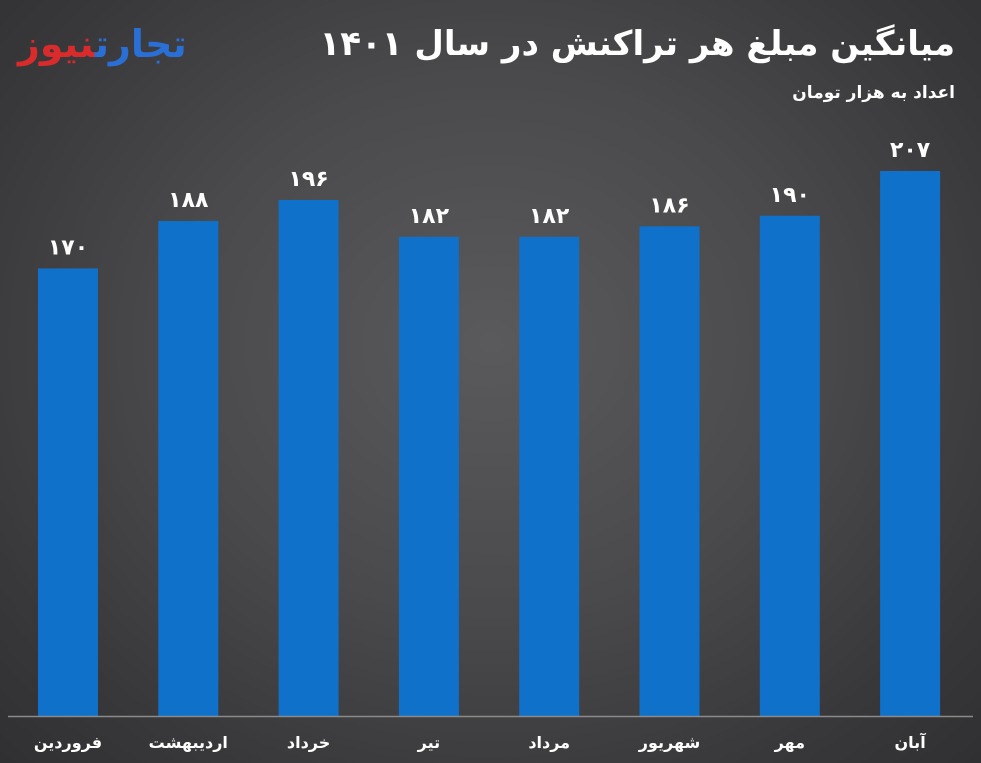 This screenshot has width=981, height=763. What do you see at coordinates (56, 44) in the screenshot?
I see `logo-word-red: نیوز` at bounding box center [56, 44].